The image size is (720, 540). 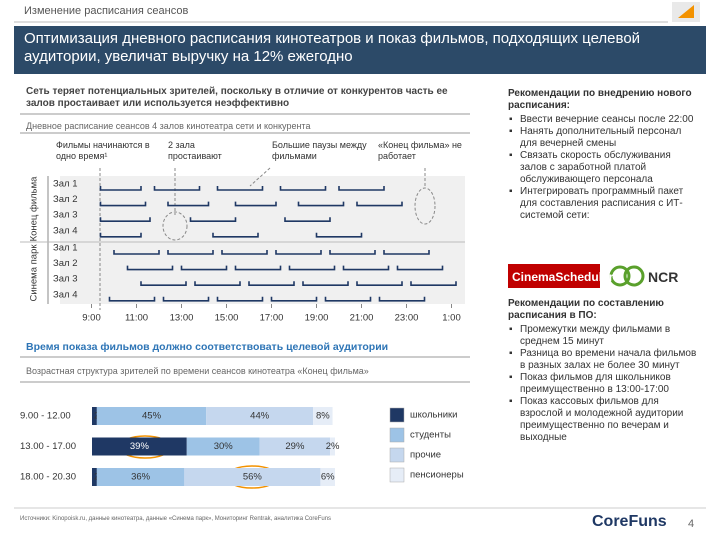 I want to click on value-label: 36%, so click(x=141, y=477).